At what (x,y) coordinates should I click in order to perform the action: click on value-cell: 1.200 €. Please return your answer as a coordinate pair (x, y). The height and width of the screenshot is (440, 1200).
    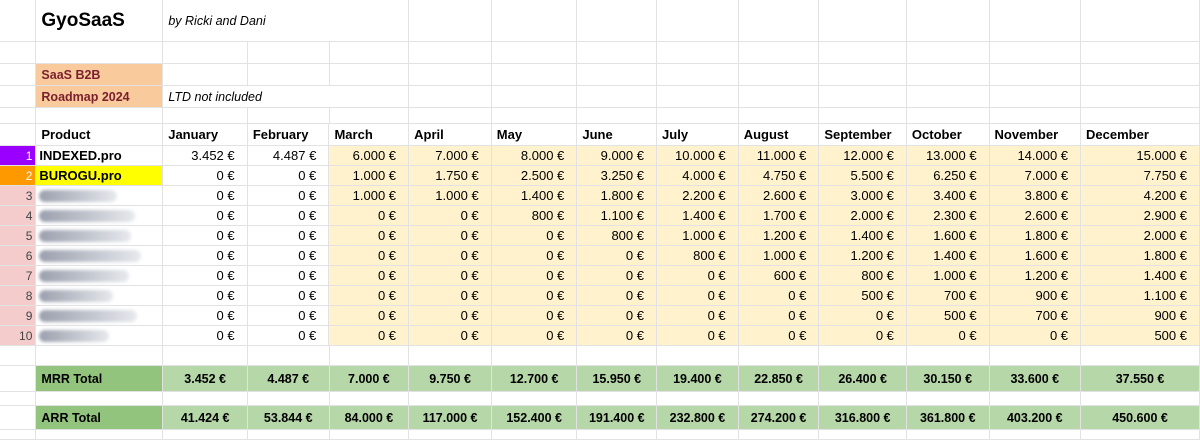
    Looking at the image, I should click on (863, 256).